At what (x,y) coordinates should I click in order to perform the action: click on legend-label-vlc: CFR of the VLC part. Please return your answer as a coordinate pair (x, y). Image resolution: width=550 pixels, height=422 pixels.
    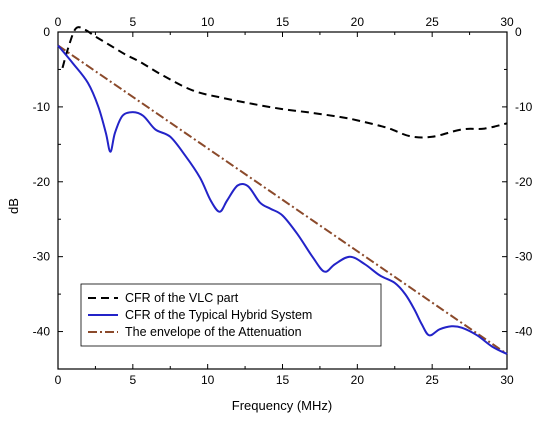
    Looking at the image, I should click on (182, 298).